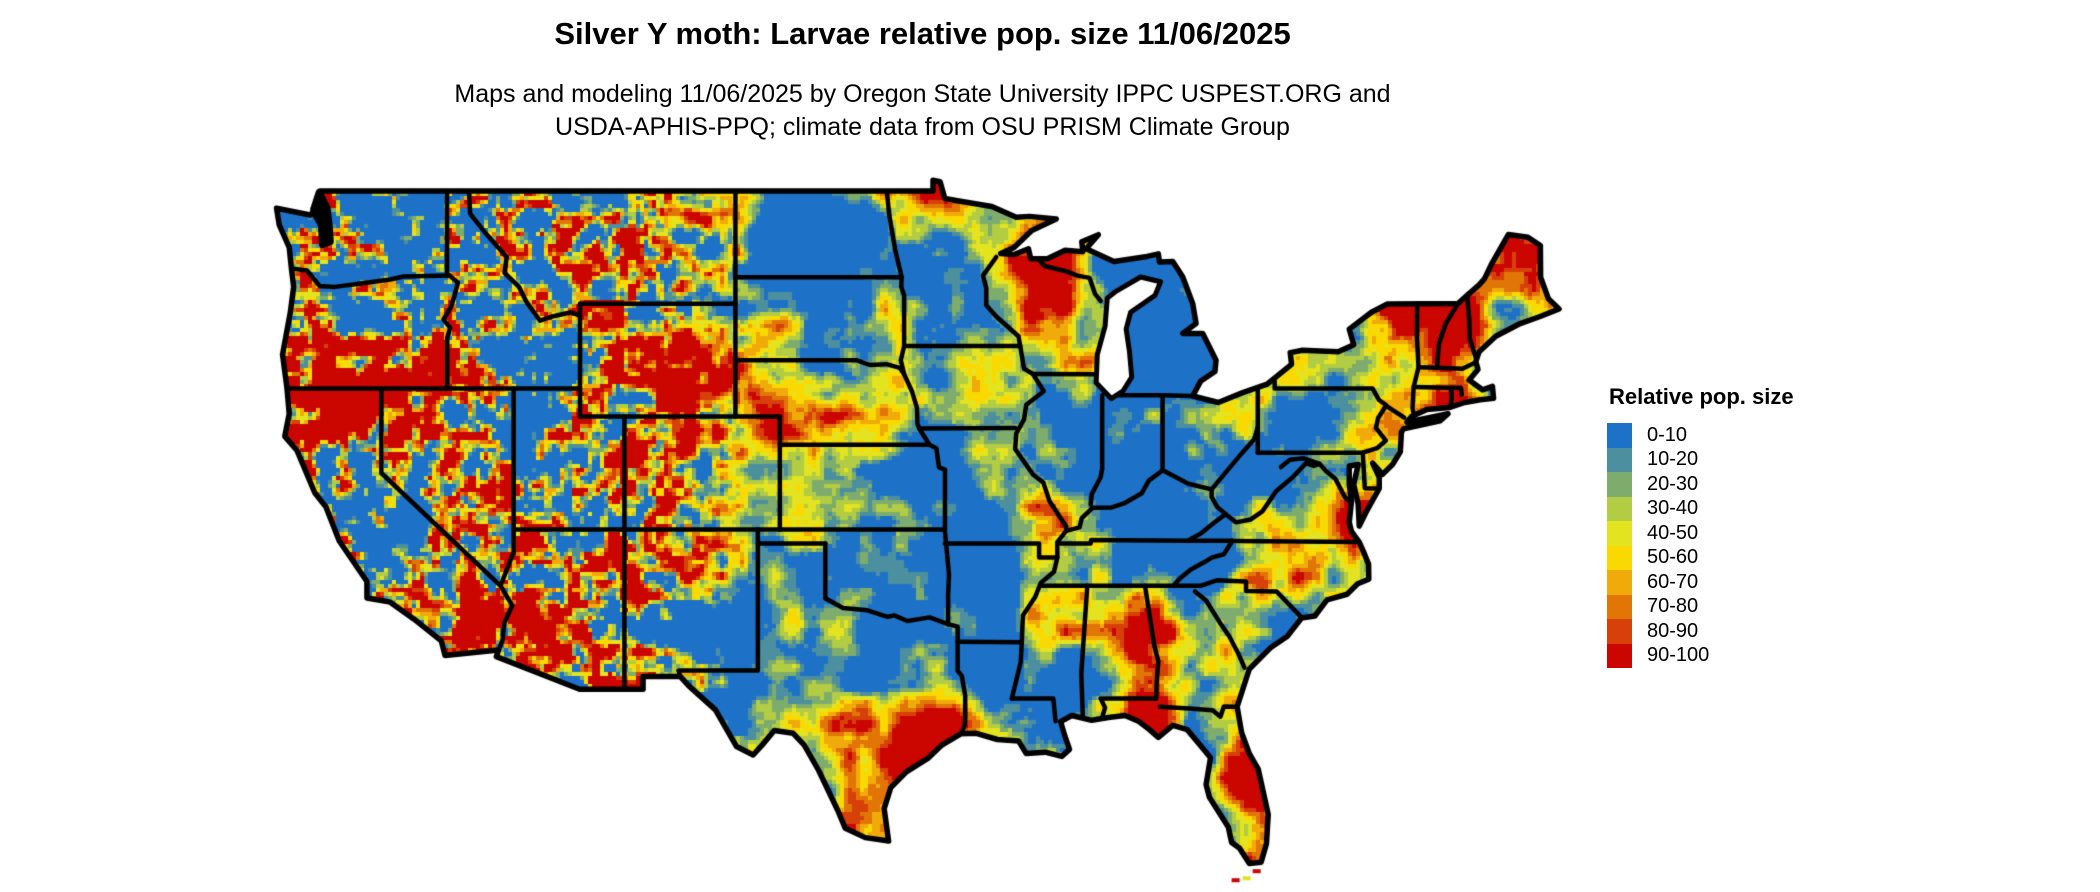 The height and width of the screenshot is (892, 2100). Describe the element at coordinates (1673, 459) in the screenshot. I see `legend-entry-label: 10-20` at that location.